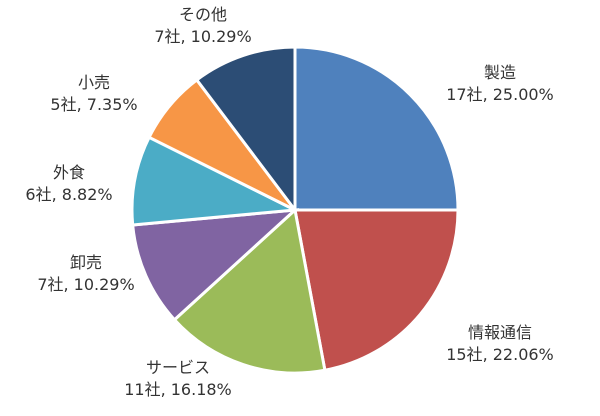 This screenshot has height=416, width=600. What do you see at coordinates (93, 93) in the screenshot?
I see `slice-label-6: 小売 5社, 7.35%` at bounding box center [93, 93].